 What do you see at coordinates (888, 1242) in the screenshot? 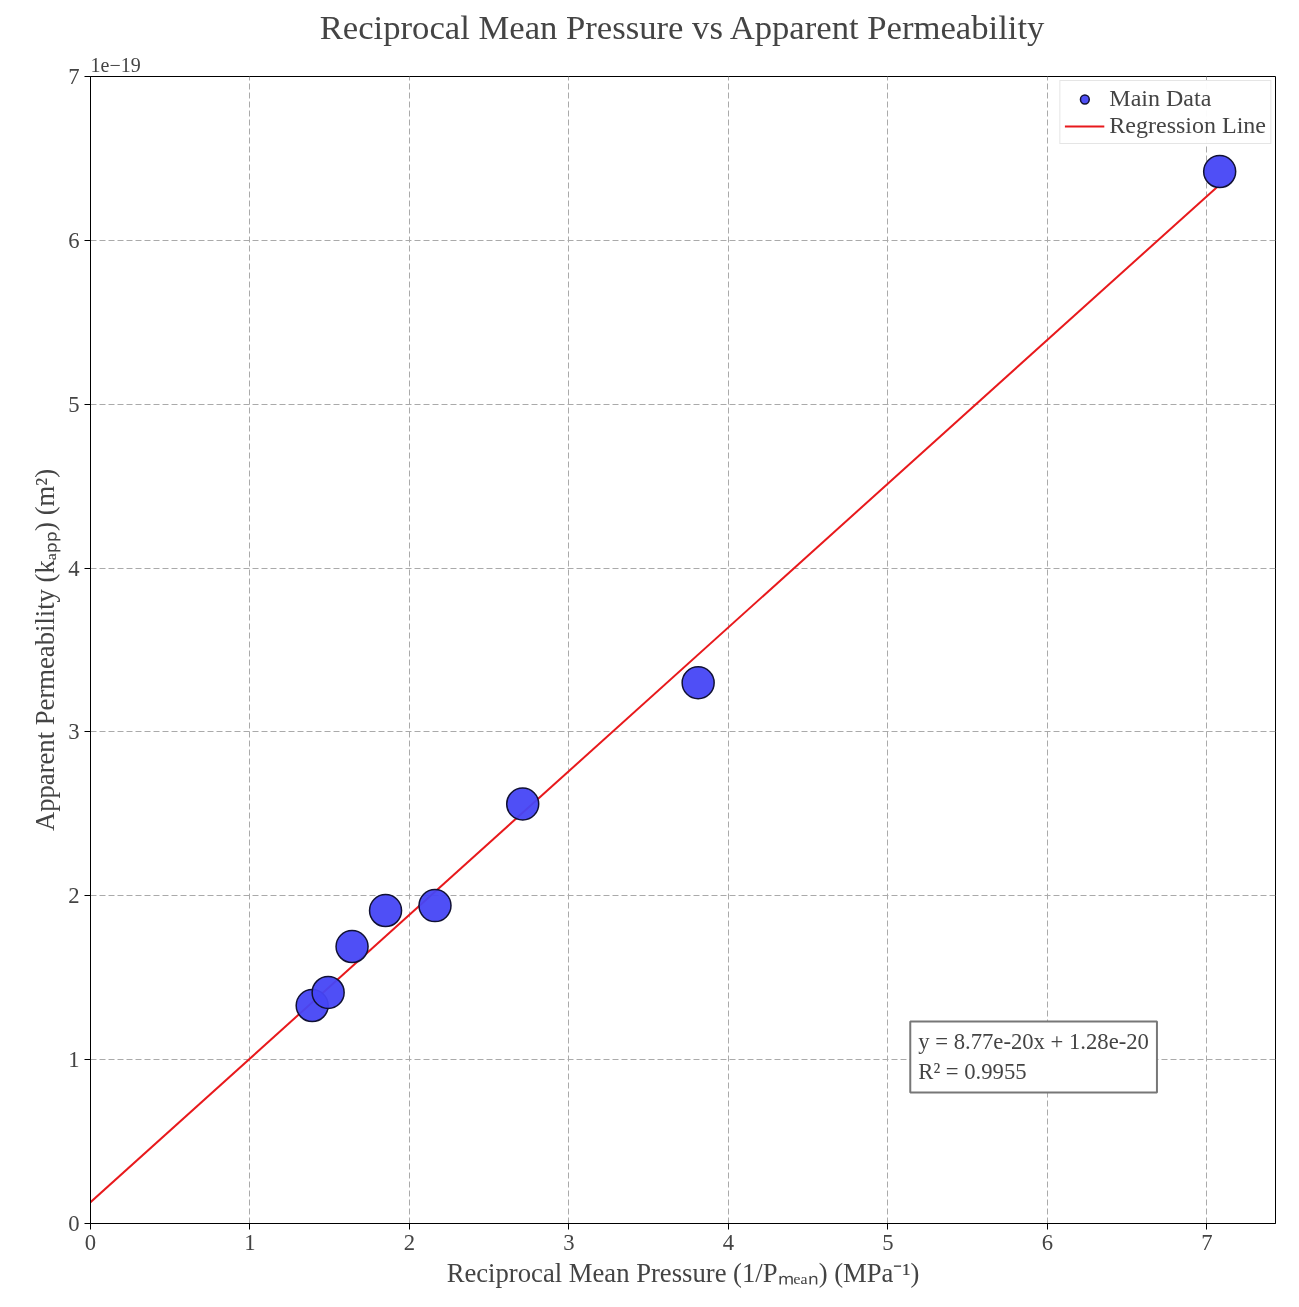
I see `x-tick-label: 5` at bounding box center [888, 1242].